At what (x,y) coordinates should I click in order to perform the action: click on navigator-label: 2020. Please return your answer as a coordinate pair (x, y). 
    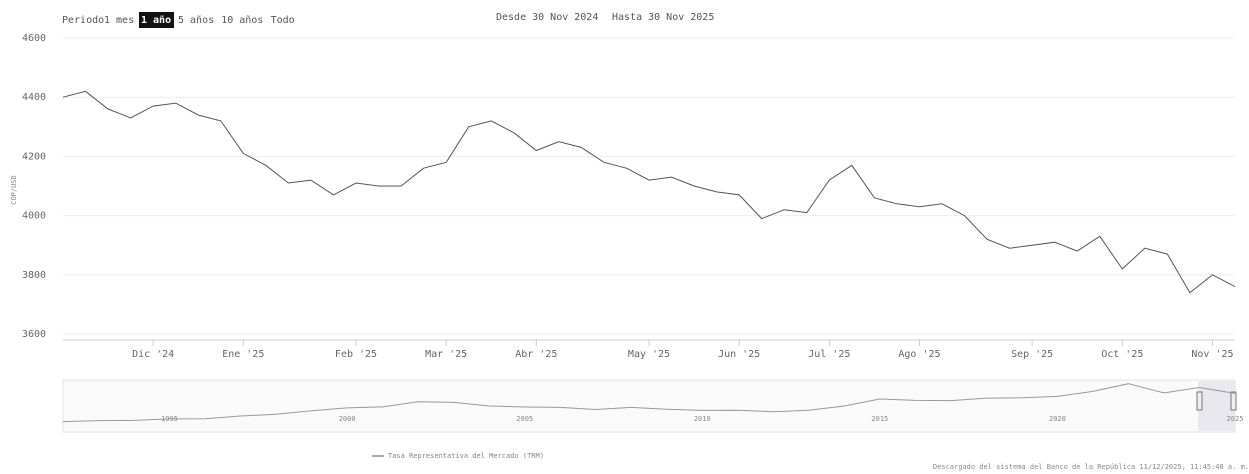
    Looking at the image, I should click on (1057, 419).